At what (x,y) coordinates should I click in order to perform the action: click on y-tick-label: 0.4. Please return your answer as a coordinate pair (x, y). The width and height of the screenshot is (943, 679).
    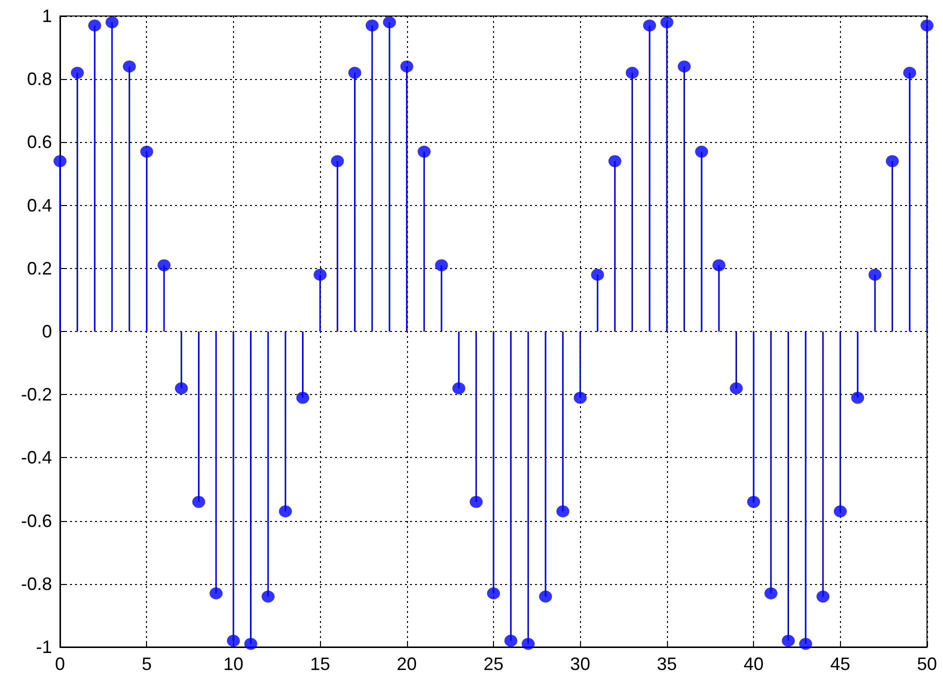
    Looking at the image, I should click on (39, 205).